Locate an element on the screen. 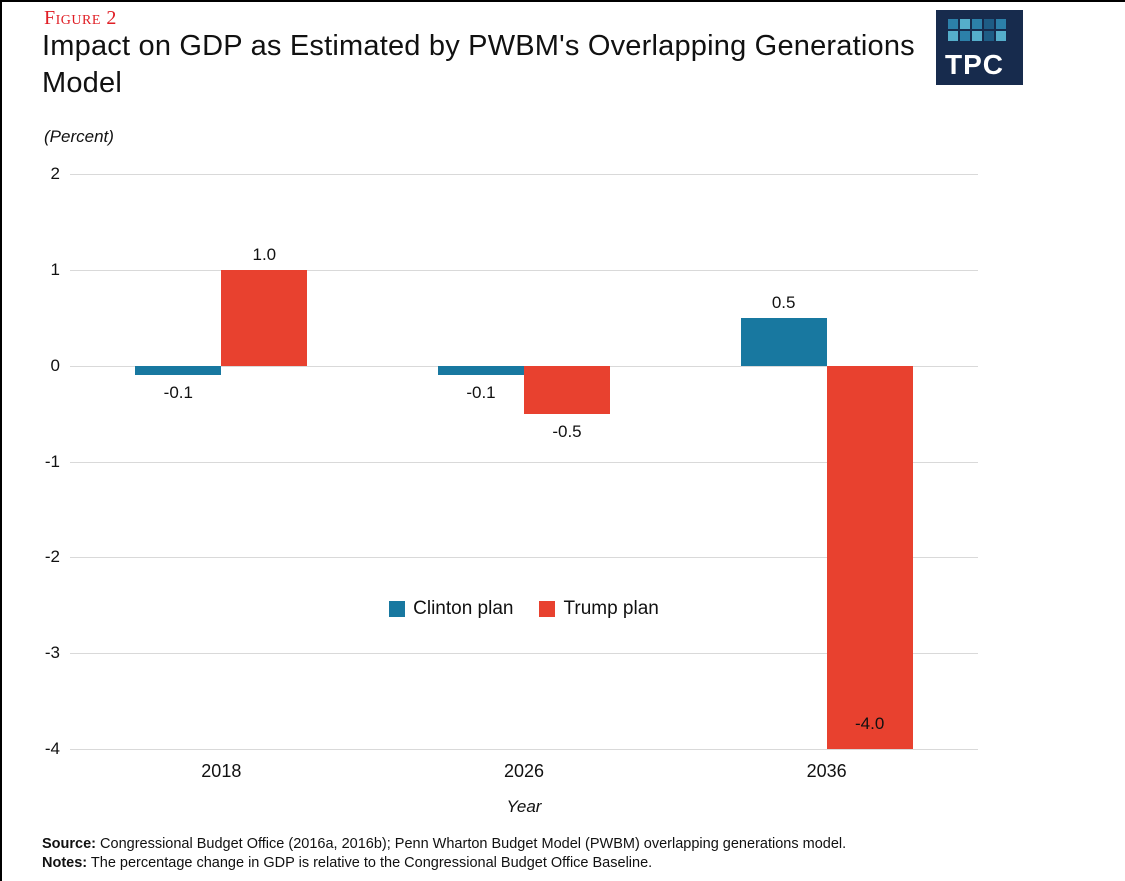 This screenshot has width=1125, height=881. legend-item: Trump plan is located at coordinates (599, 609).